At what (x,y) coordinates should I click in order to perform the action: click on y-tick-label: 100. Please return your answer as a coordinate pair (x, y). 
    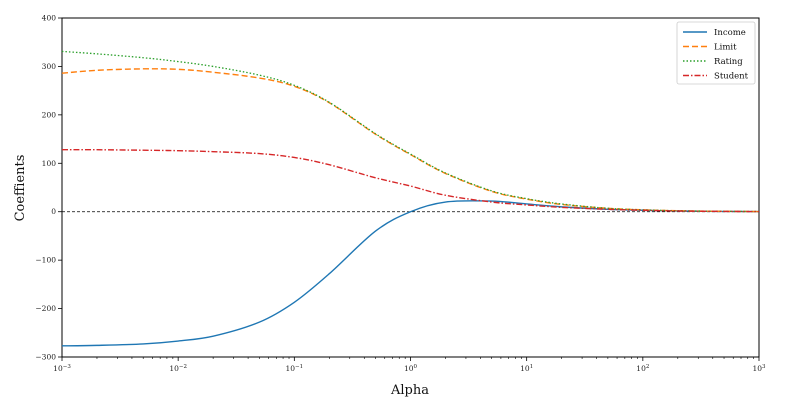
    Looking at the image, I should click on (49, 163).